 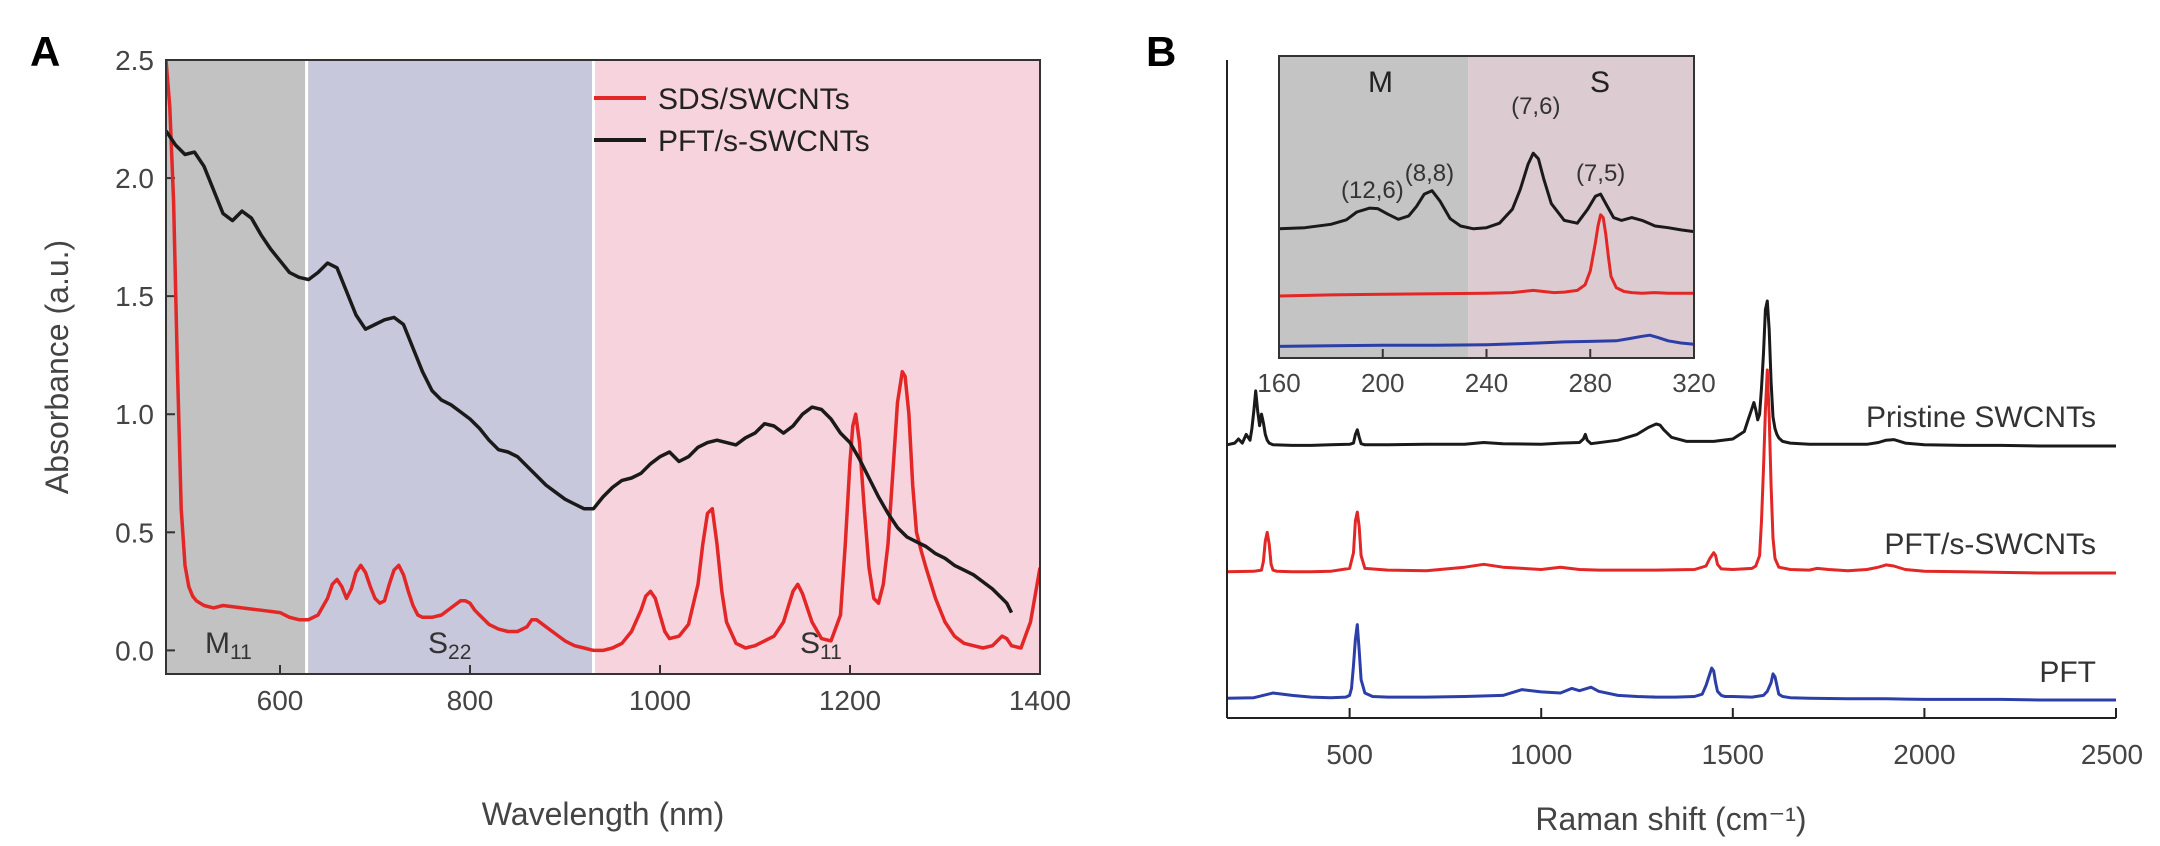 What do you see at coordinates (280, 700) in the screenshot?
I see `absorbance-x-tick-label: 600` at bounding box center [280, 700].